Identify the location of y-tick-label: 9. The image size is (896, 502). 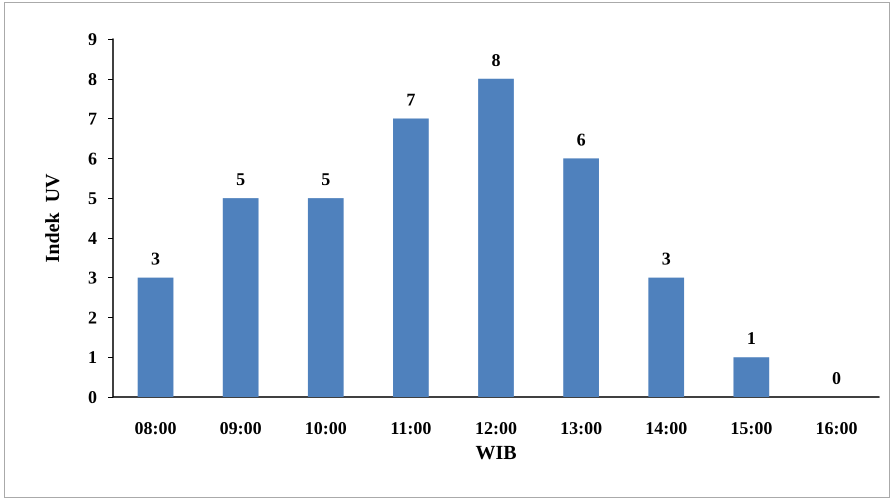
(92, 39).